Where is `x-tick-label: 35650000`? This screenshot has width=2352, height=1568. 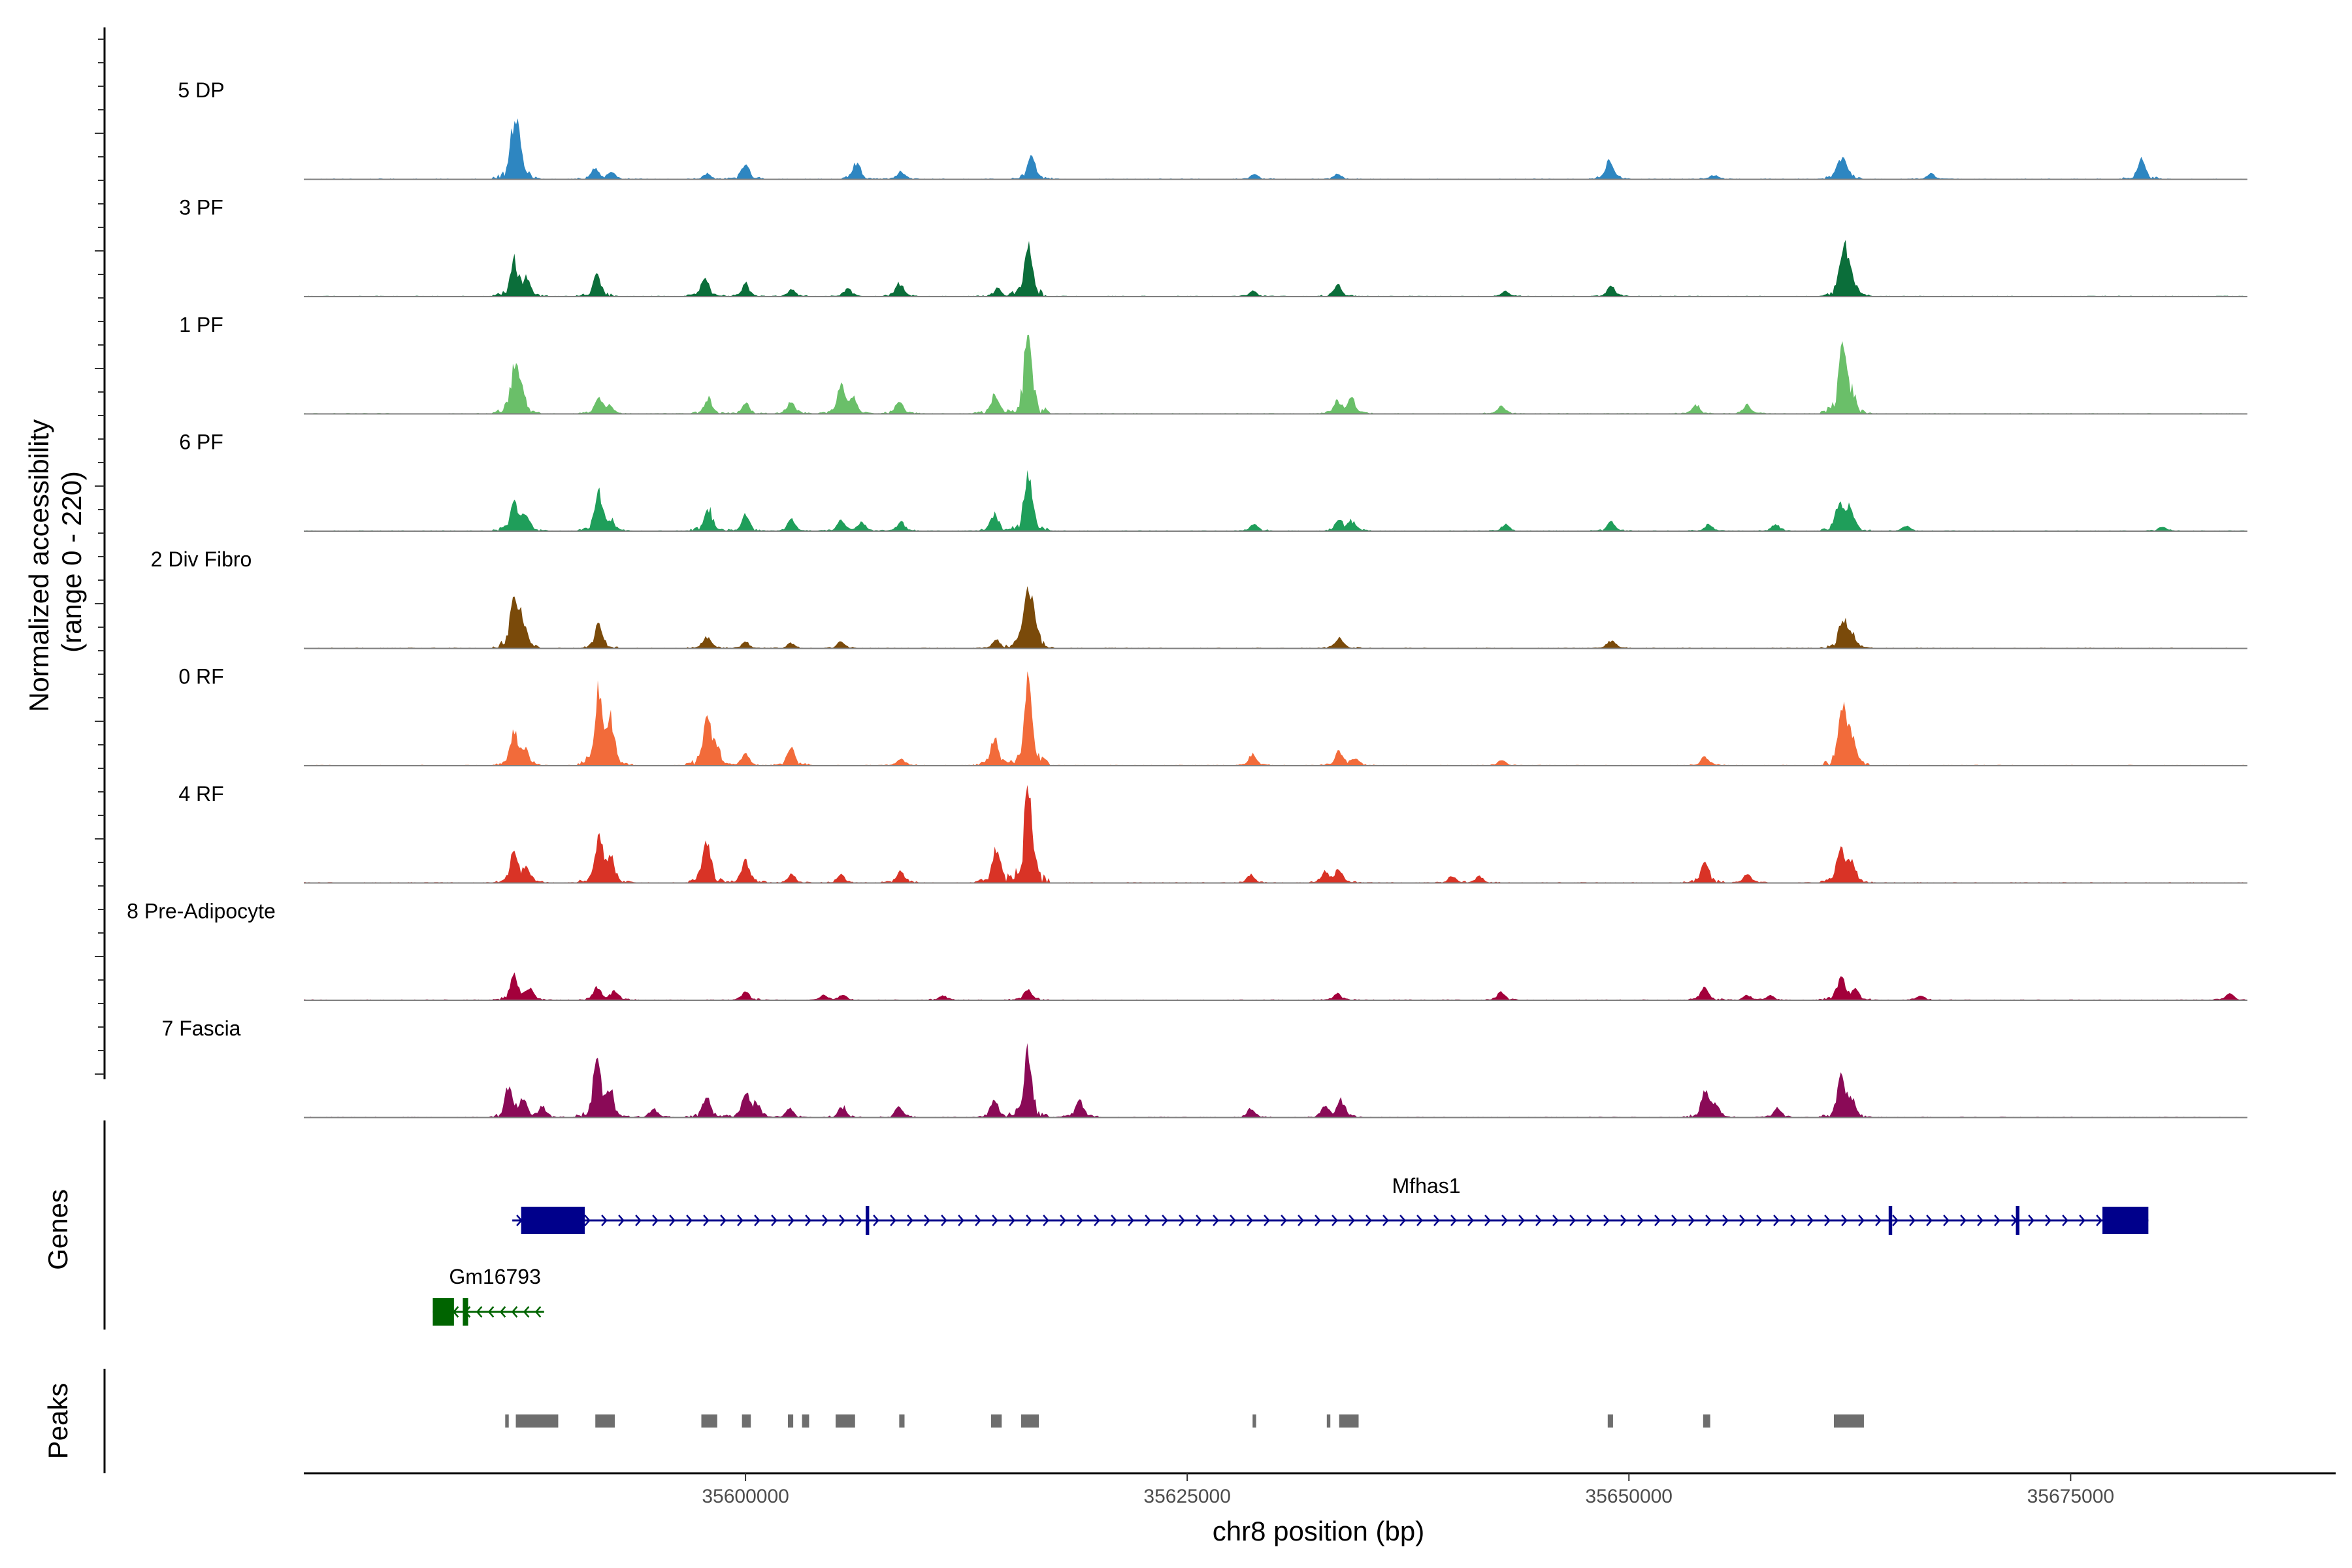
x-tick-label: 35650000 is located at coordinates (1629, 1496).